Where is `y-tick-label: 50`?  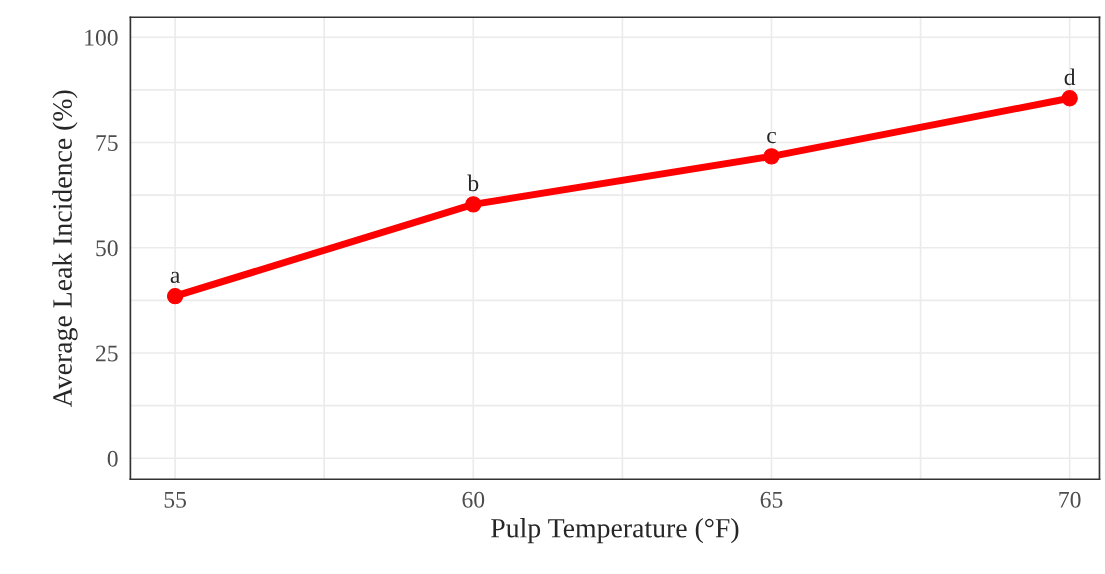
y-tick-label: 50 is located at coordinates (107, 248).